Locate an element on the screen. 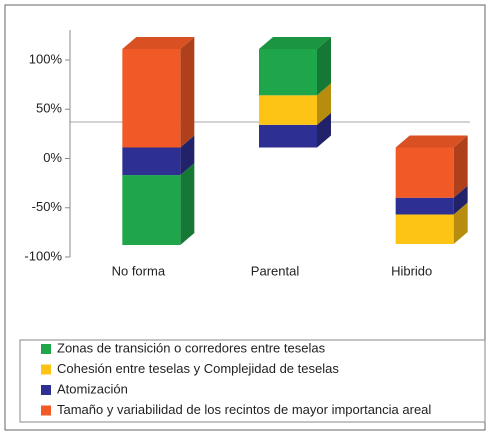  x-tick-label: Parental is located at coordinates (275, 270).